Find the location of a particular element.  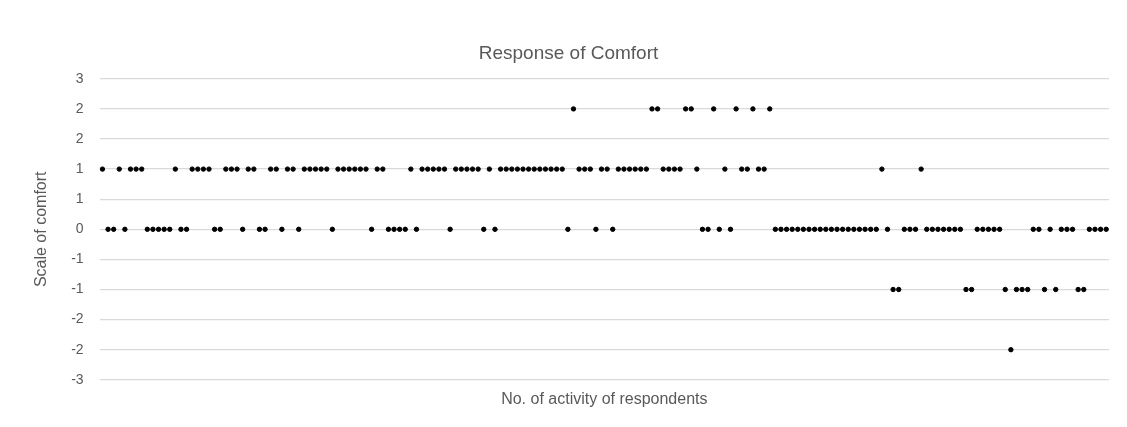

y-axis-title: Scale of comfort is located at coordinates (41, 229).